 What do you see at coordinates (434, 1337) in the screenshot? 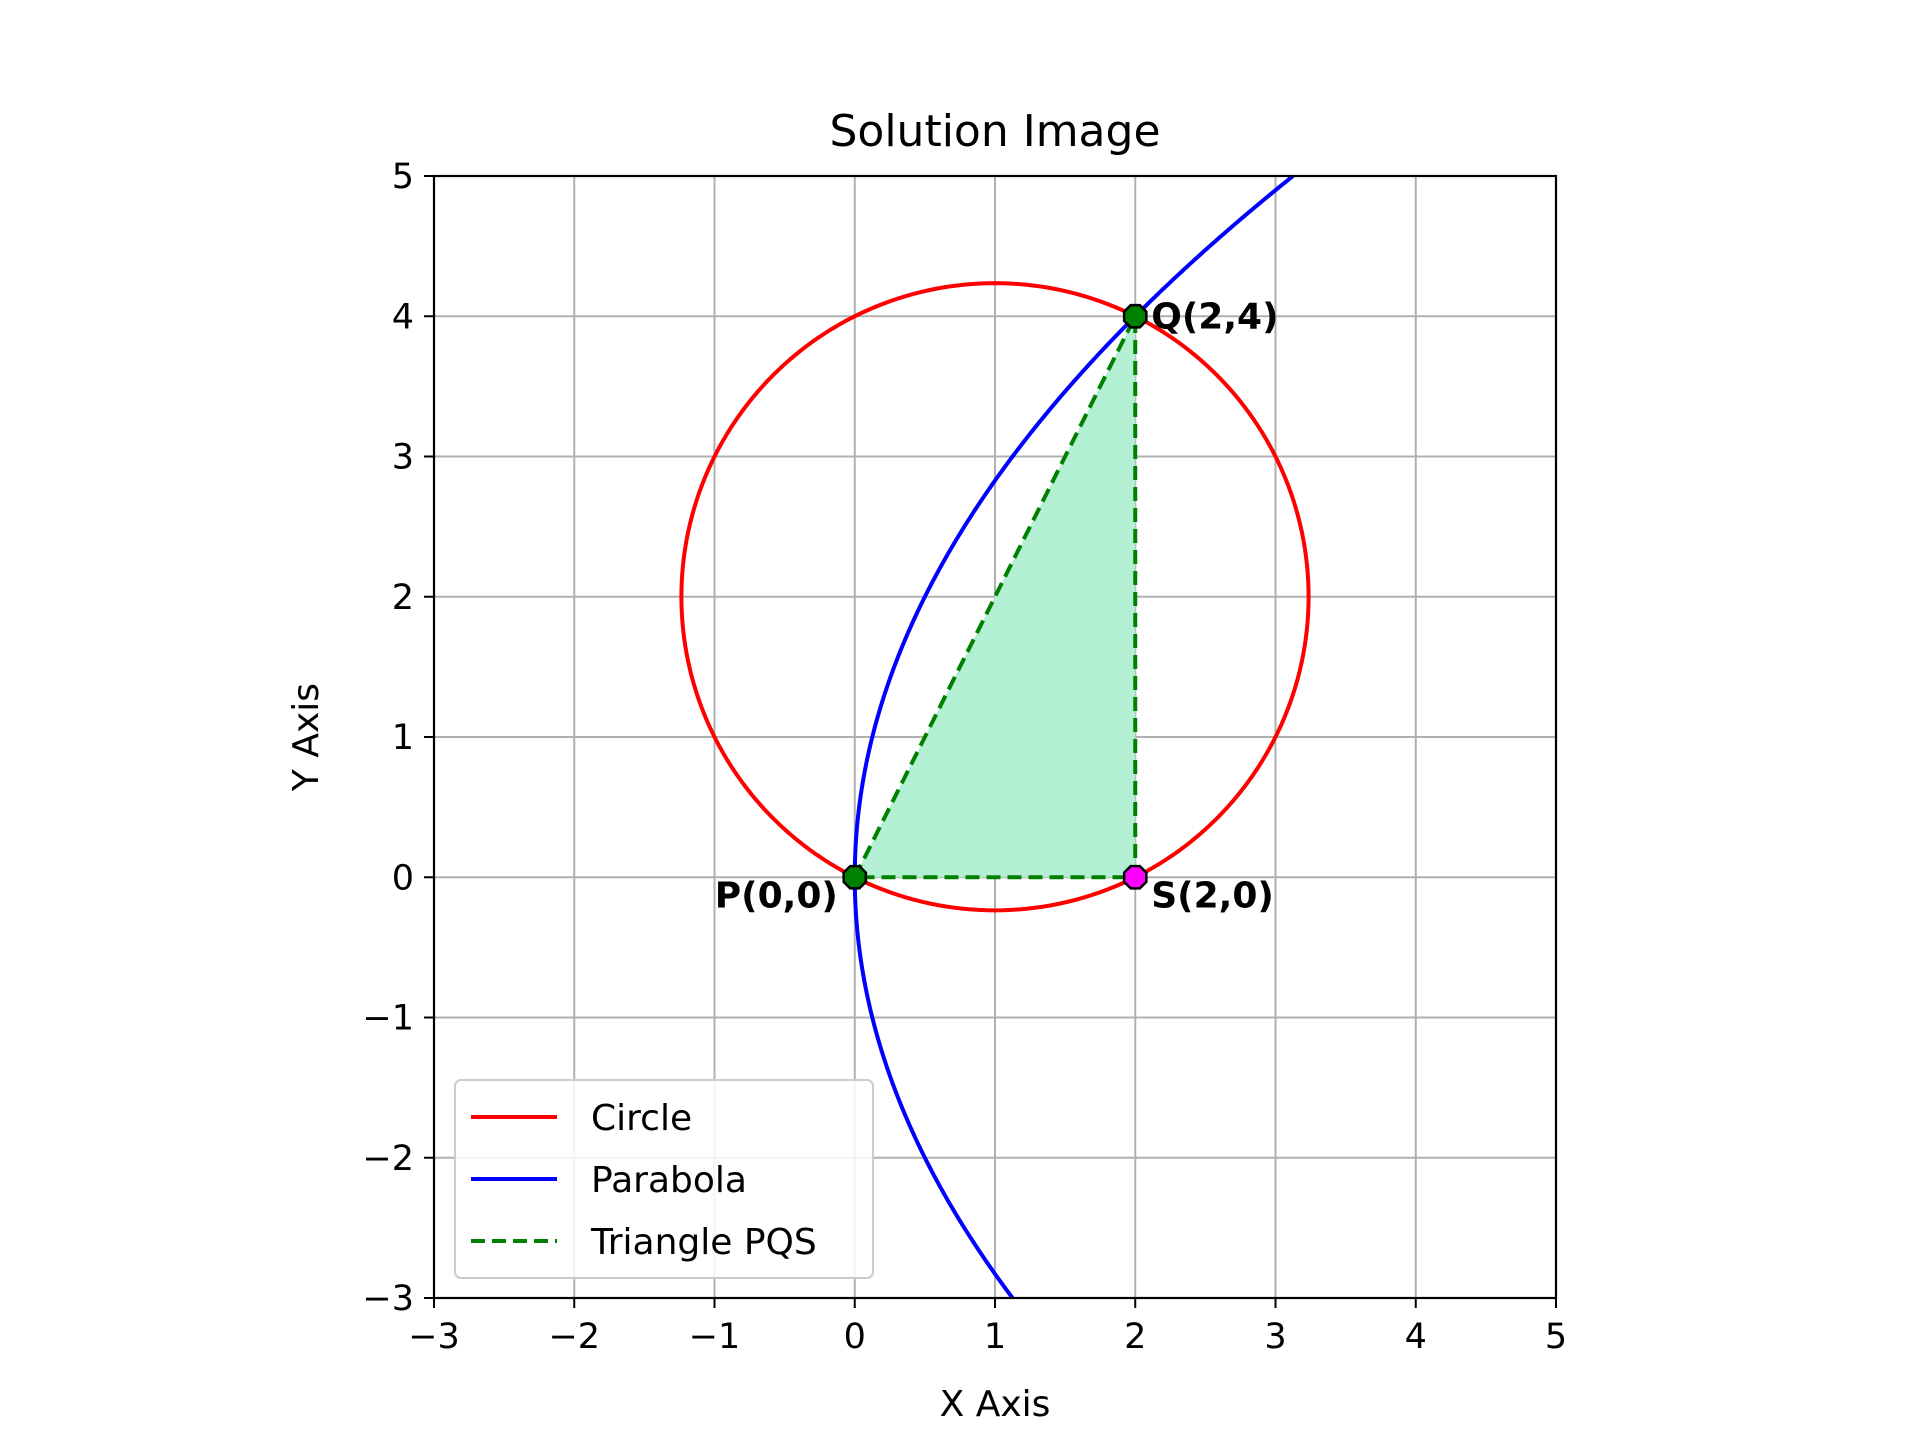
I see `x-tick-label: −3` at bounding box center [434, 1337].